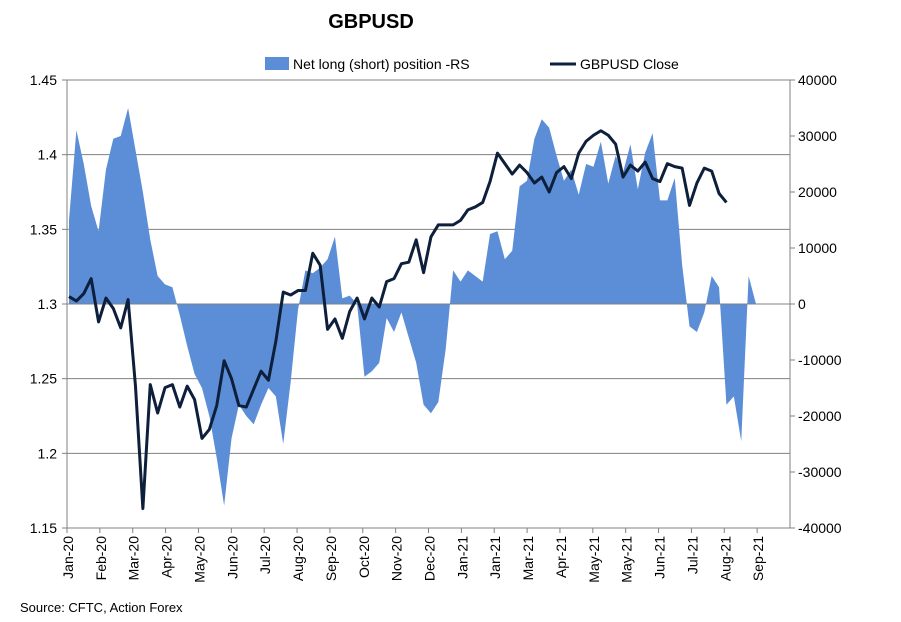  Describe the element at coordinates (817, 80) in the screenshot. I see `right-tick-label: 40000` at that location.